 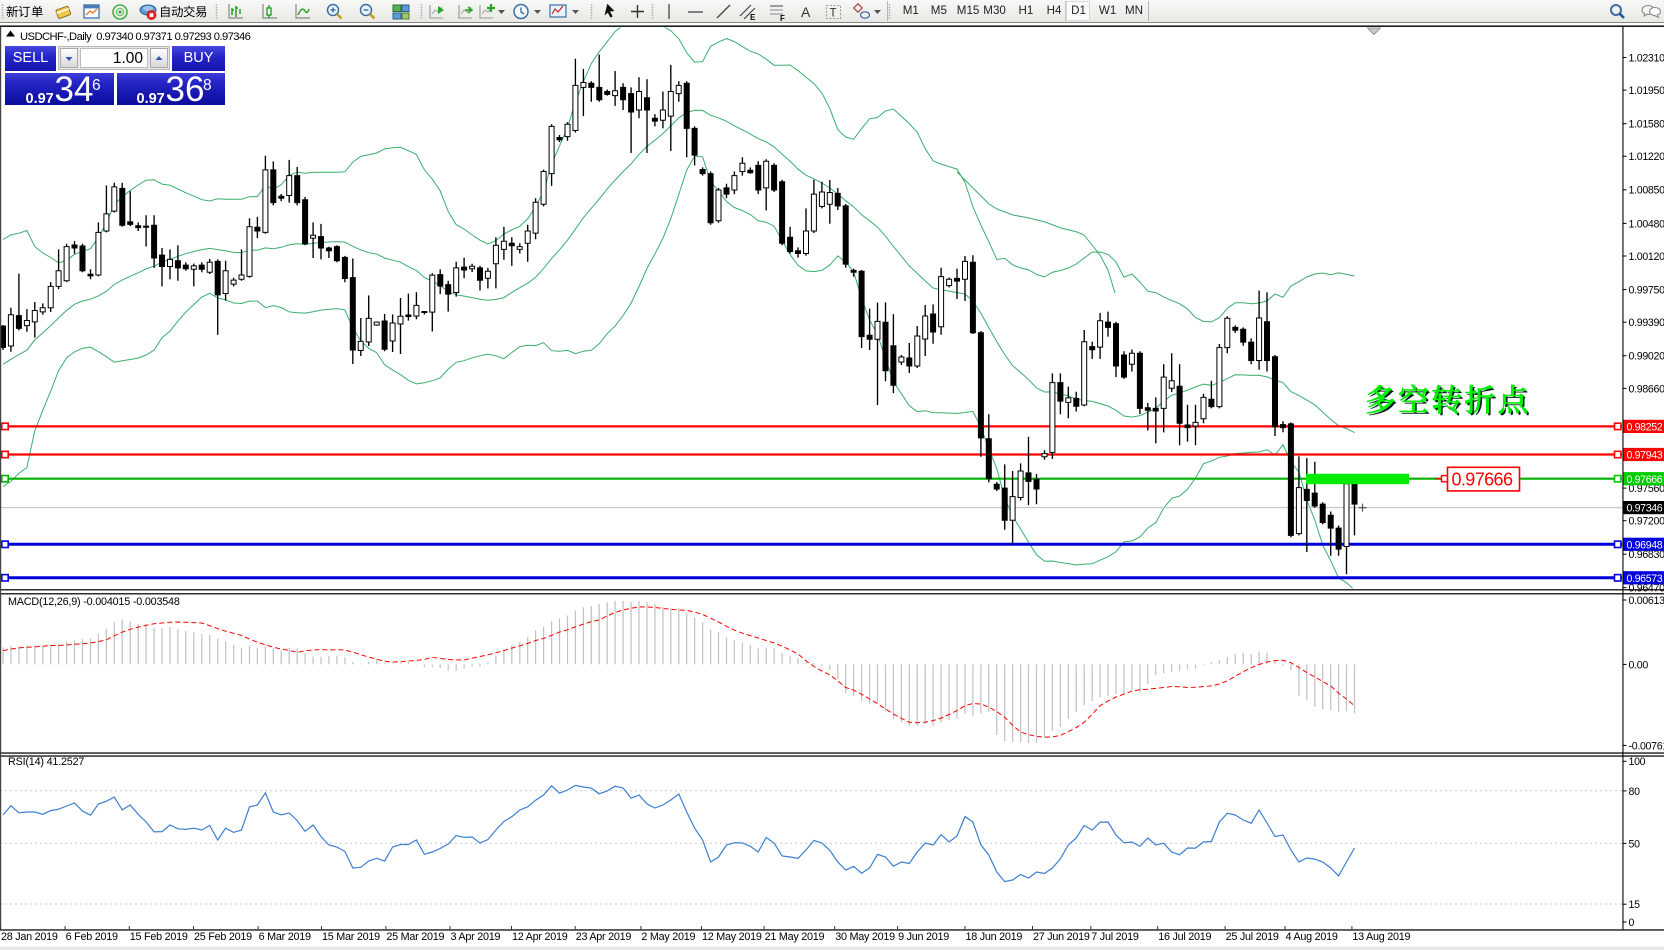 What do you see at coordinates (782, 18) in the screenshot?
I see `svg-text: F` at bounding box center [782, 18].